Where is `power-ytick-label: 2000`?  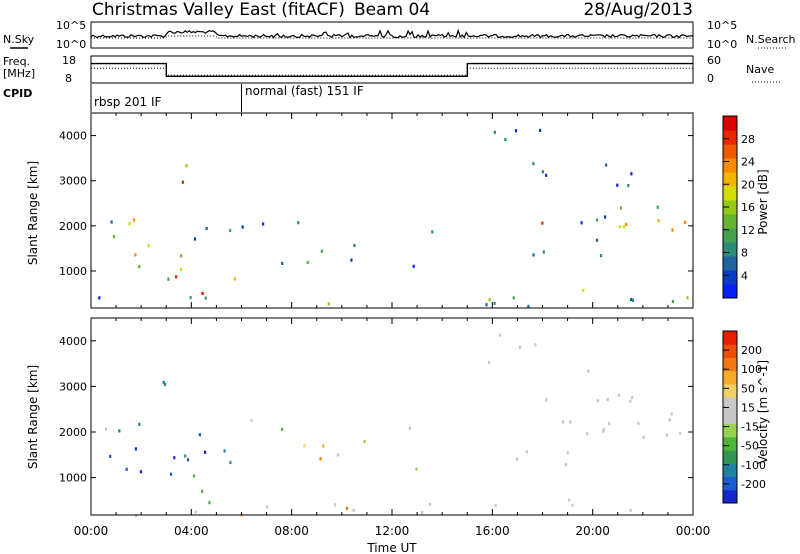
power-ytick-label: 2000 is located at coordinates (73, 226).